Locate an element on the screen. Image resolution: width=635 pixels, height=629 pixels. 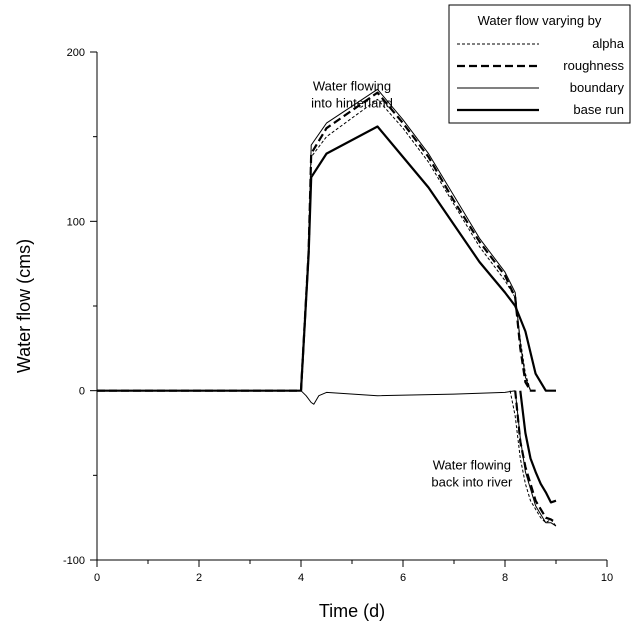
y-tick-label: -100 is located at coordinates (74, 561).